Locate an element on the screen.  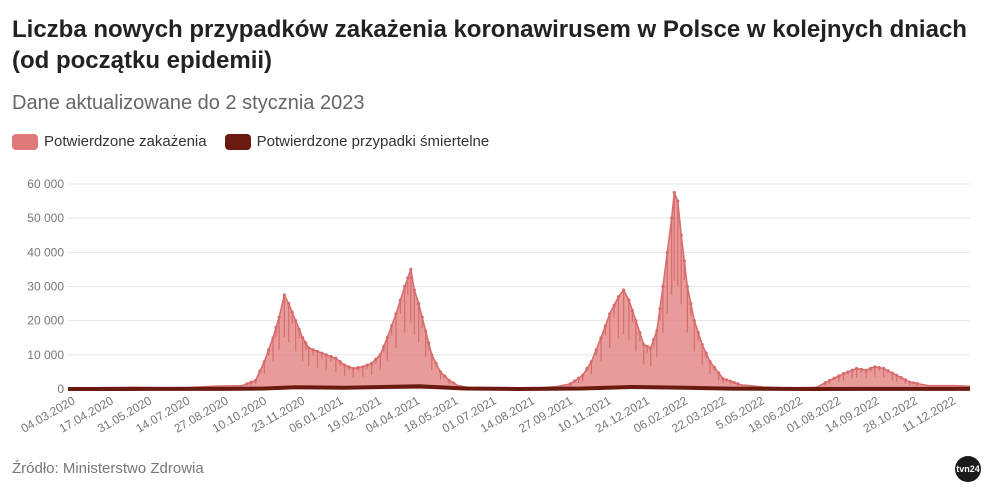
y-tick-label: 20 000 is located at coordinates (45, 321).